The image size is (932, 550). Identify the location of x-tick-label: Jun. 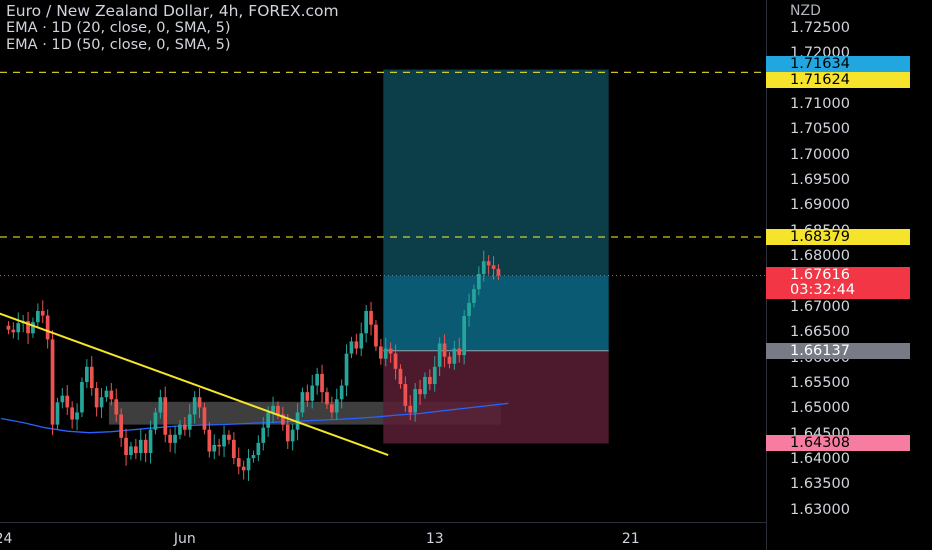
(184, 539).